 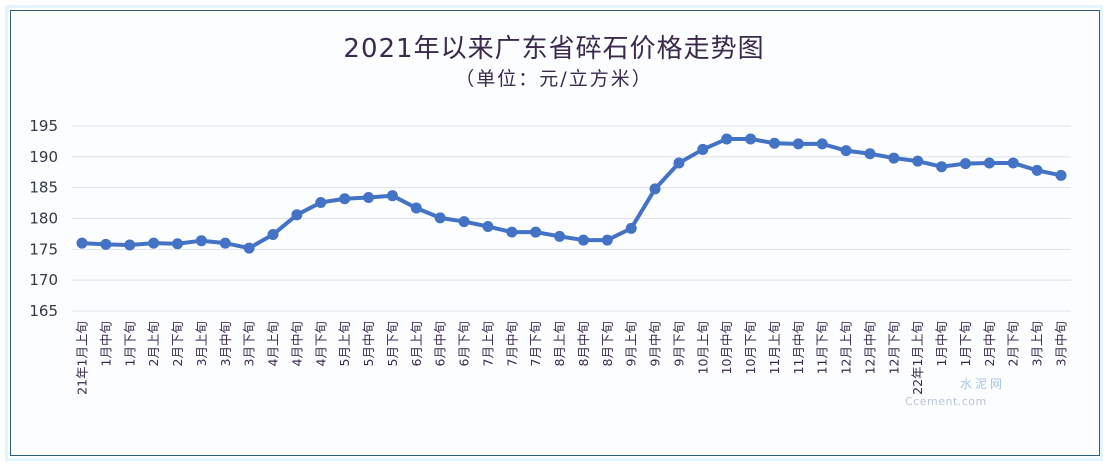 I want to click on x-tick-label: 8月下旬, so click(x=607, y=343).